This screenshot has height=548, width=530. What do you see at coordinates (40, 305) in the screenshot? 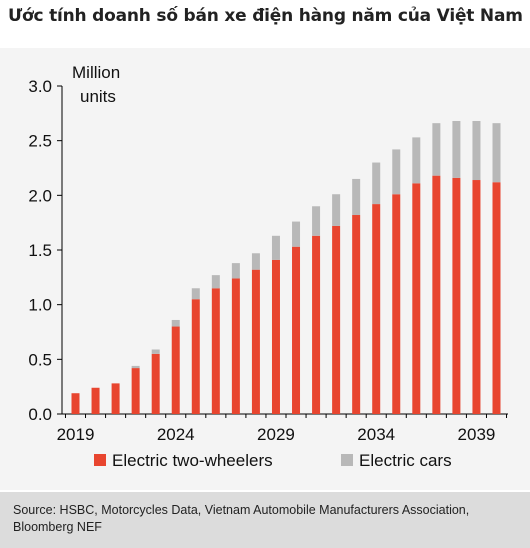
I see `y-tick-label: 1.0` at bounding box center [40, 305].